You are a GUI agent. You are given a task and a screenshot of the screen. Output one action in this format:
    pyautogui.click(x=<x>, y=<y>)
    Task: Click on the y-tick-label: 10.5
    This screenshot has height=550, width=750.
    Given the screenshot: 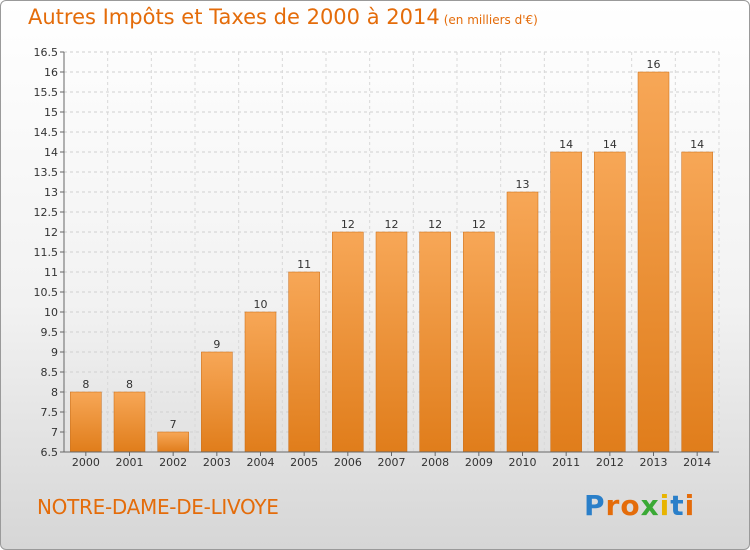 What is the action you would take?
    pyautogui.click(x=46, y=292)
    